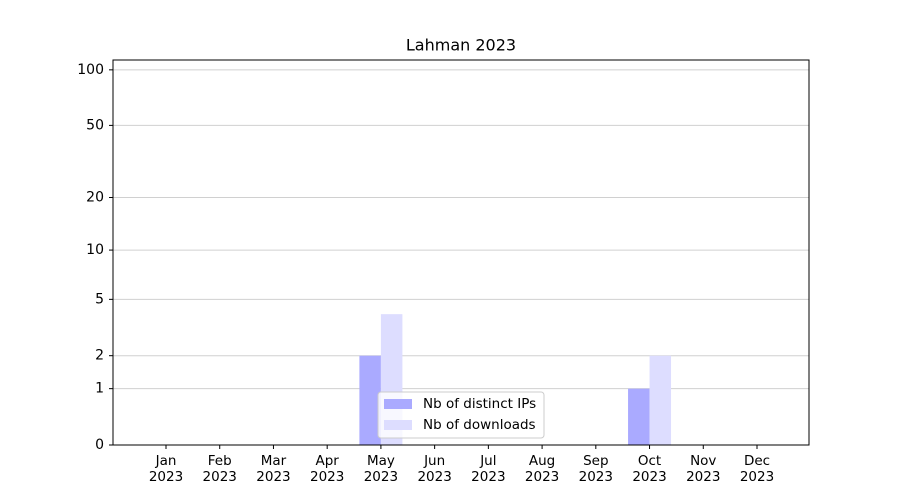  Describe the element at coordinates (434, 469) in the screenshot. I see `x-tick-label: Jun 2023` at that location.